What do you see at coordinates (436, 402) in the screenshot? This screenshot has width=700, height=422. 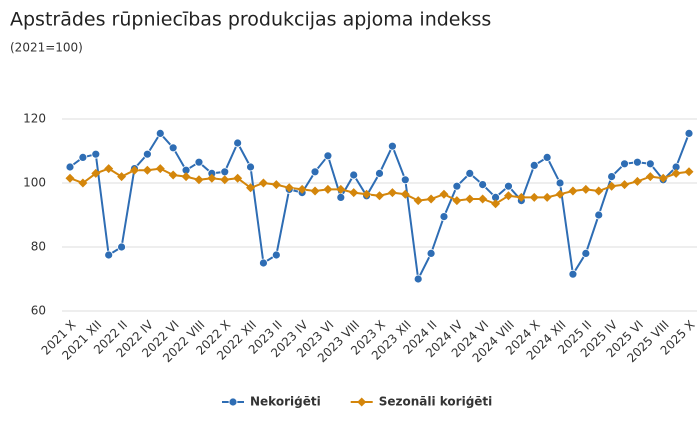 I see `legend-label: Sezonāli koriģēti` at bounding box center [436, 402].